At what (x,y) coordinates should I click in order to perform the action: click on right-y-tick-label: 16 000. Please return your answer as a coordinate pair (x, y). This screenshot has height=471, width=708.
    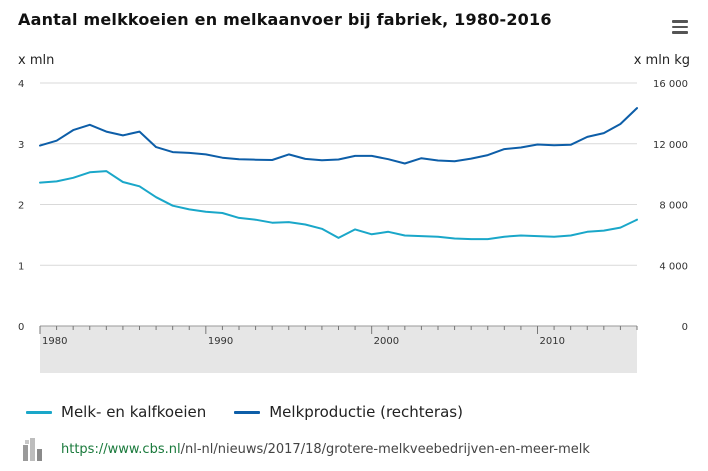
    Looking at the image, I should click on (670, 84).